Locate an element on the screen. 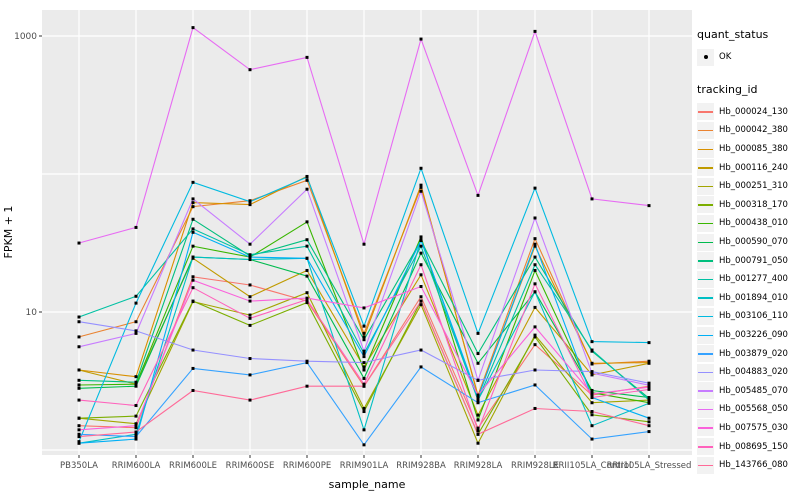 The height and width of the screenshot is (500, 800). x-axis-title: sample_name is located at coordinates (367, 484).